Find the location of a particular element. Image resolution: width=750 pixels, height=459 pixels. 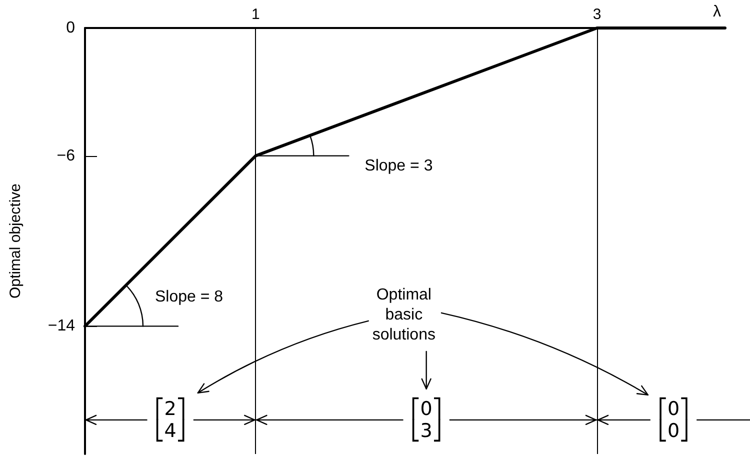

x-tick-label: 3 is located at coordinates (597, 14).